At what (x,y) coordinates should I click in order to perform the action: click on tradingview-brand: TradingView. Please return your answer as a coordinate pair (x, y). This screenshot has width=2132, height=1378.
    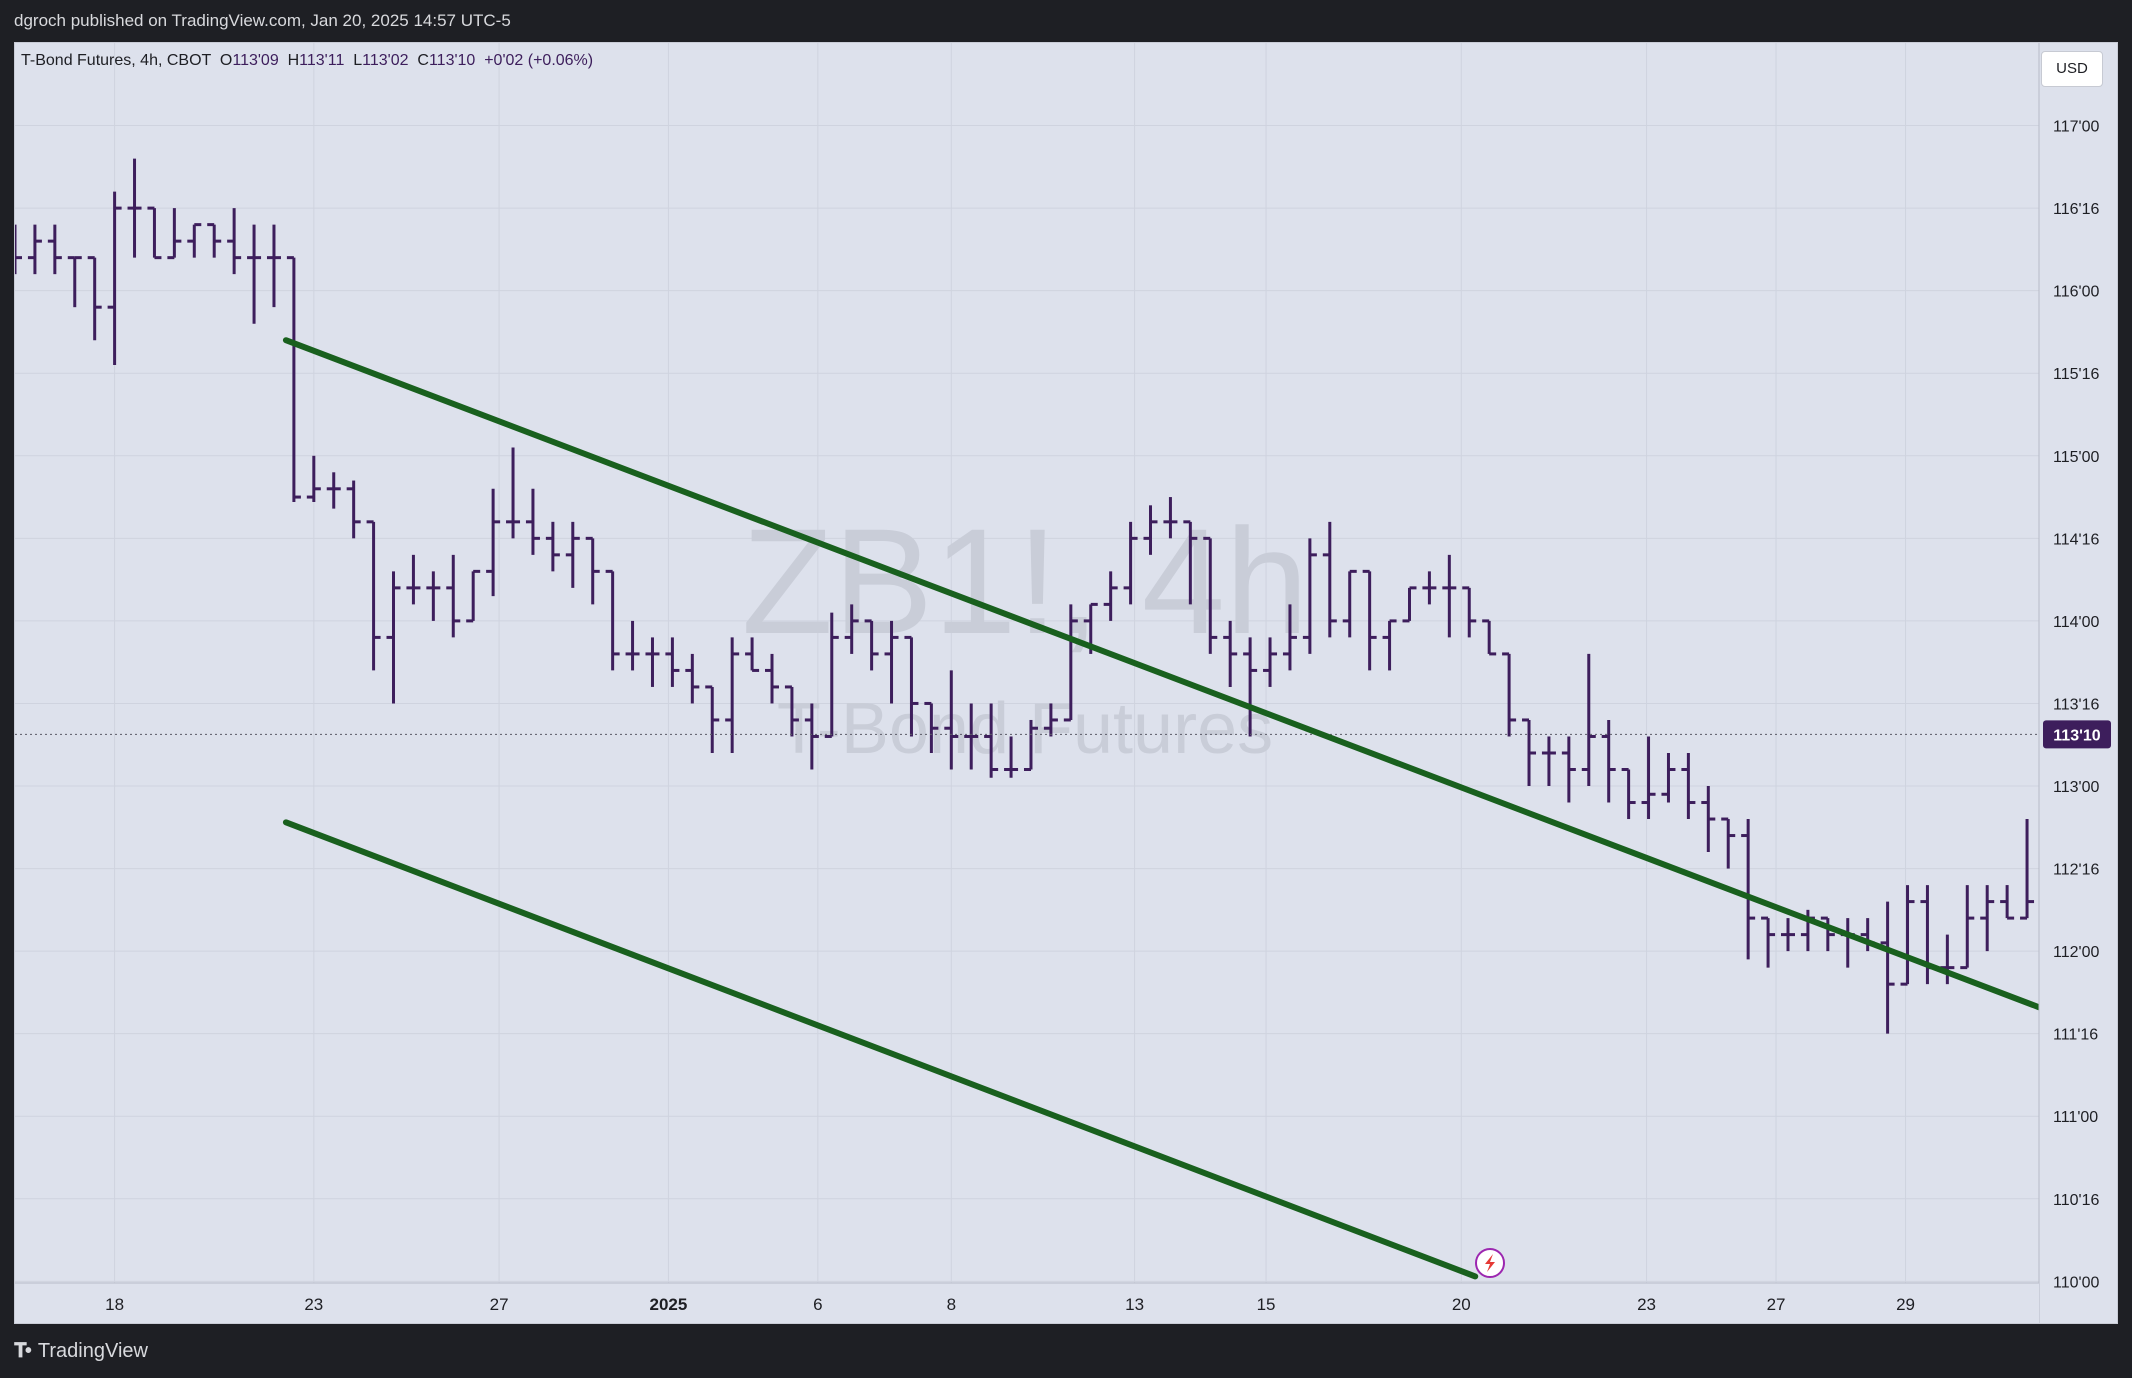
    Looking at the image, I should click on (92, 1350).